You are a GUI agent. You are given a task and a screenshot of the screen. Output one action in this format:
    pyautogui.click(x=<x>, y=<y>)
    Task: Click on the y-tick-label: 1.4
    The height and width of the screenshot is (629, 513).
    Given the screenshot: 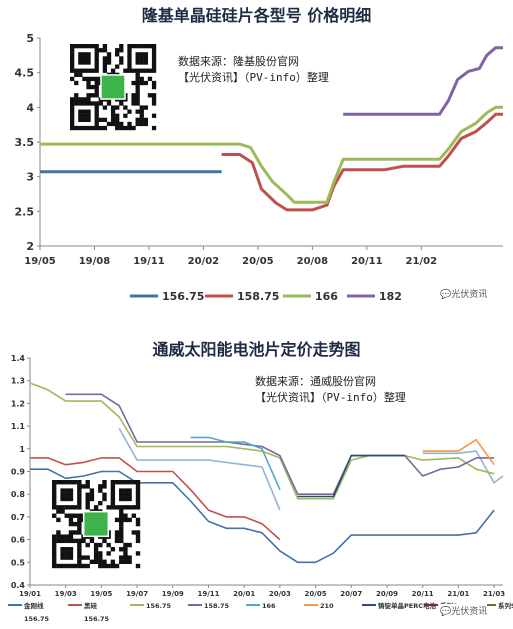 What is the action you would take?
    pyautogui.click(x=18, y=358)
    